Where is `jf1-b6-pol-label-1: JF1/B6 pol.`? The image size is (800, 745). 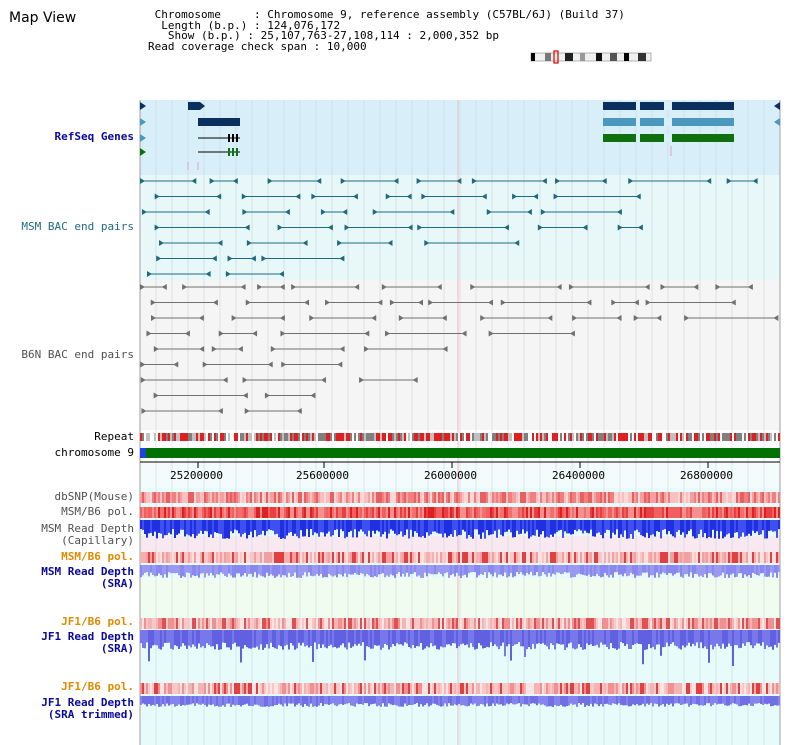 jf1-b6-pol-label-1: JF1/B6 pol. is located at coordinates (97, 621).